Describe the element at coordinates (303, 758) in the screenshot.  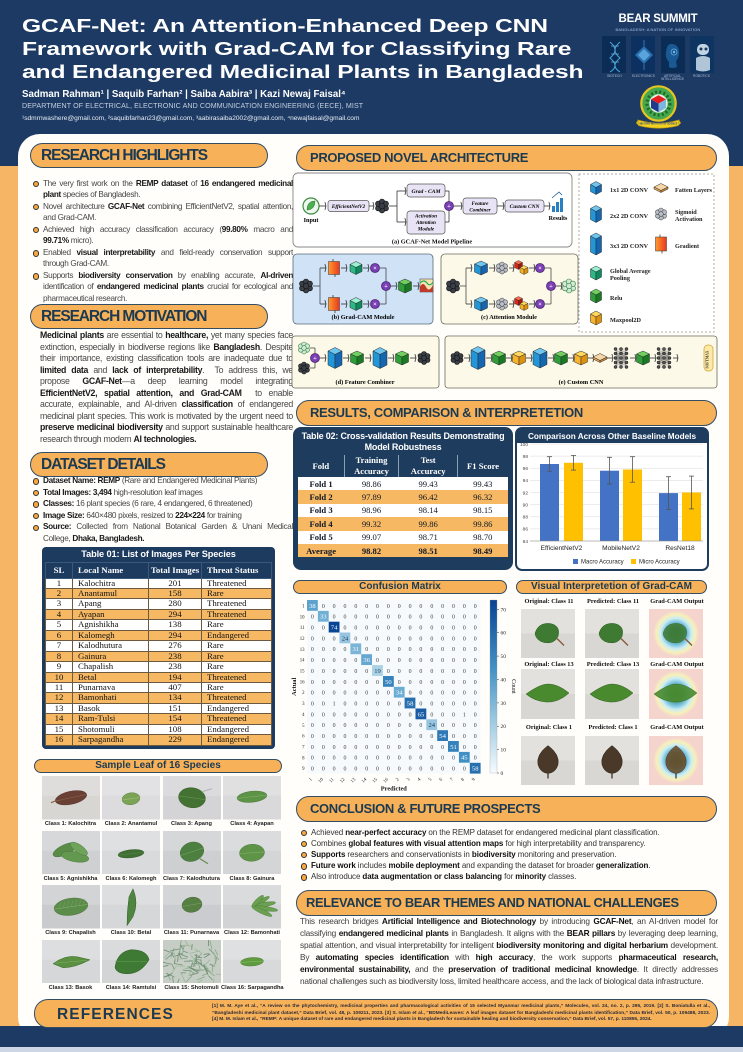
I see `svg-text: 8` at that location.